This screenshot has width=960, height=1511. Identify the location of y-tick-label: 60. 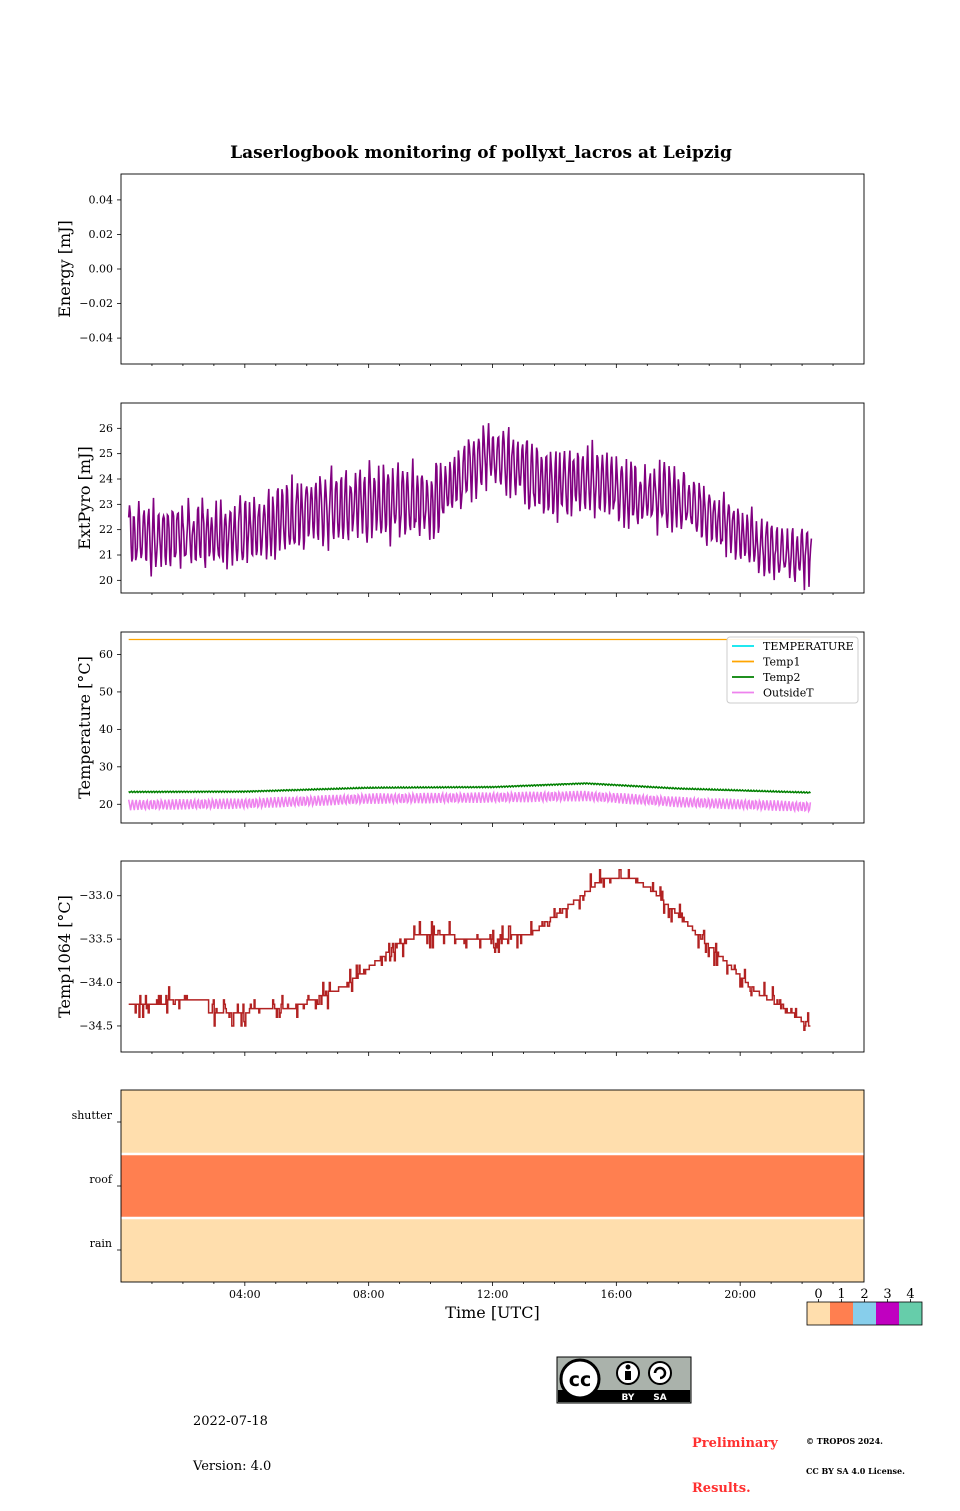
(106, 654).